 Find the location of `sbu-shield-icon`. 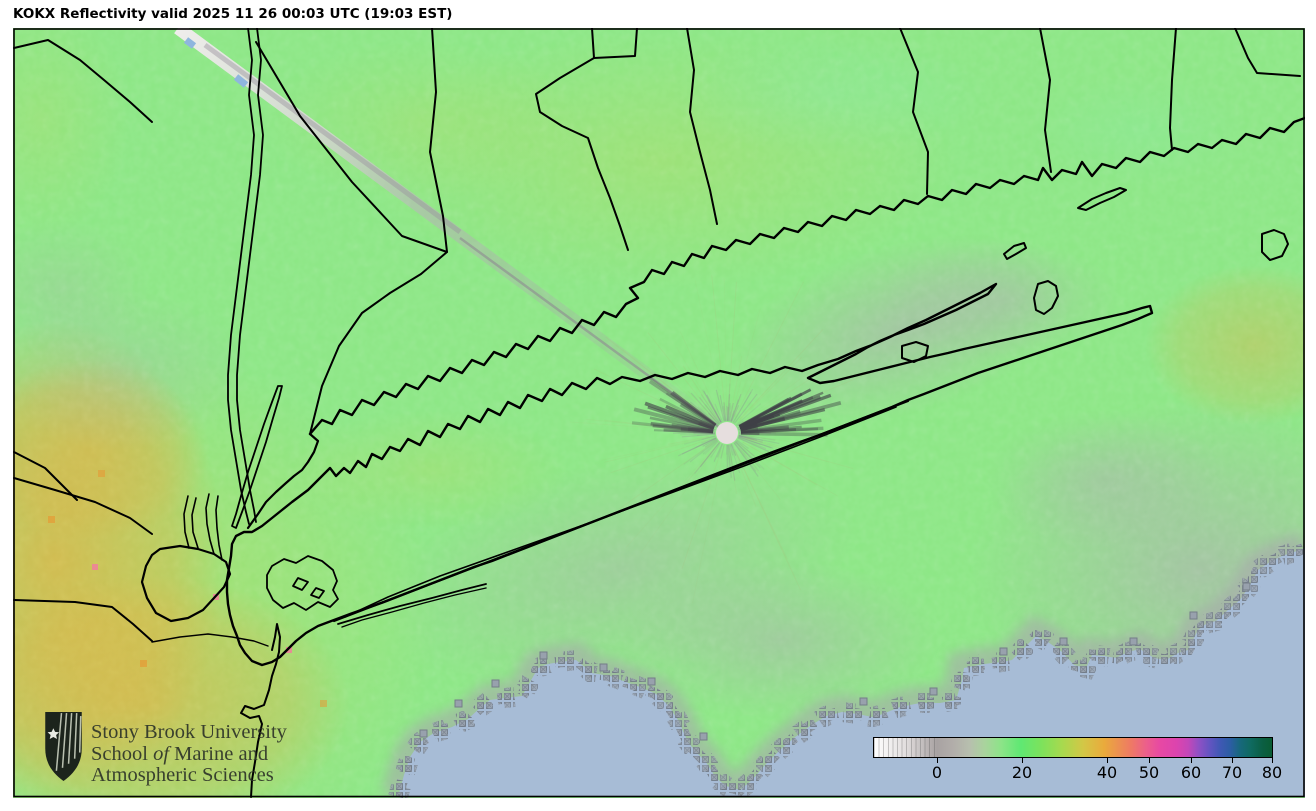

sbu-shield-icon is located at coordinates (63, 746).